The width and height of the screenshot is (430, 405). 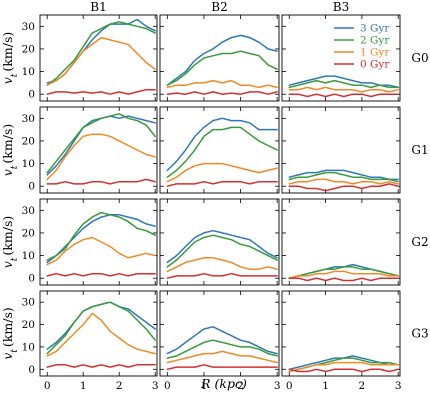 I want to click on panel-g1-b1: 0 10 20 30, so click(x=90, y=150).